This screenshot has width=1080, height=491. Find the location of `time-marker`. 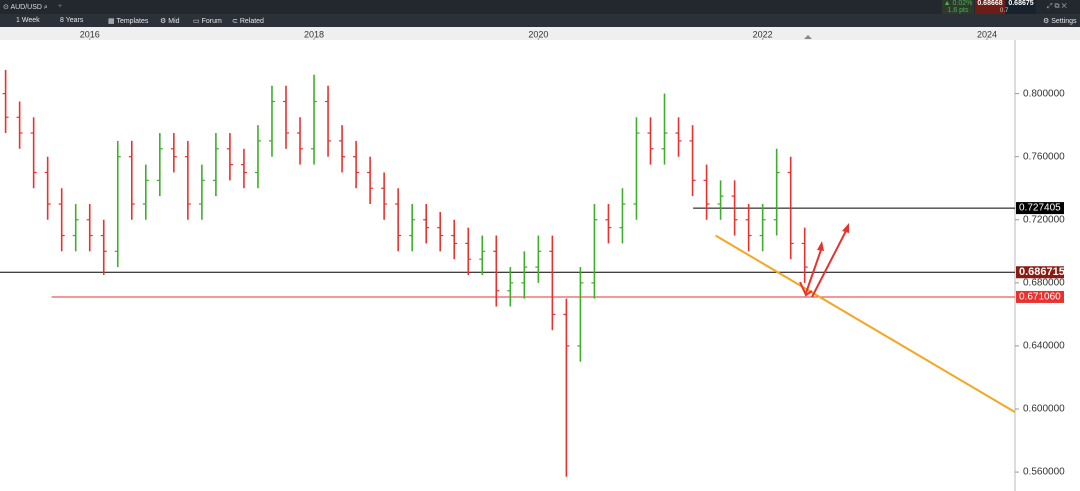

time-marker is located at coordinates (808, 37).